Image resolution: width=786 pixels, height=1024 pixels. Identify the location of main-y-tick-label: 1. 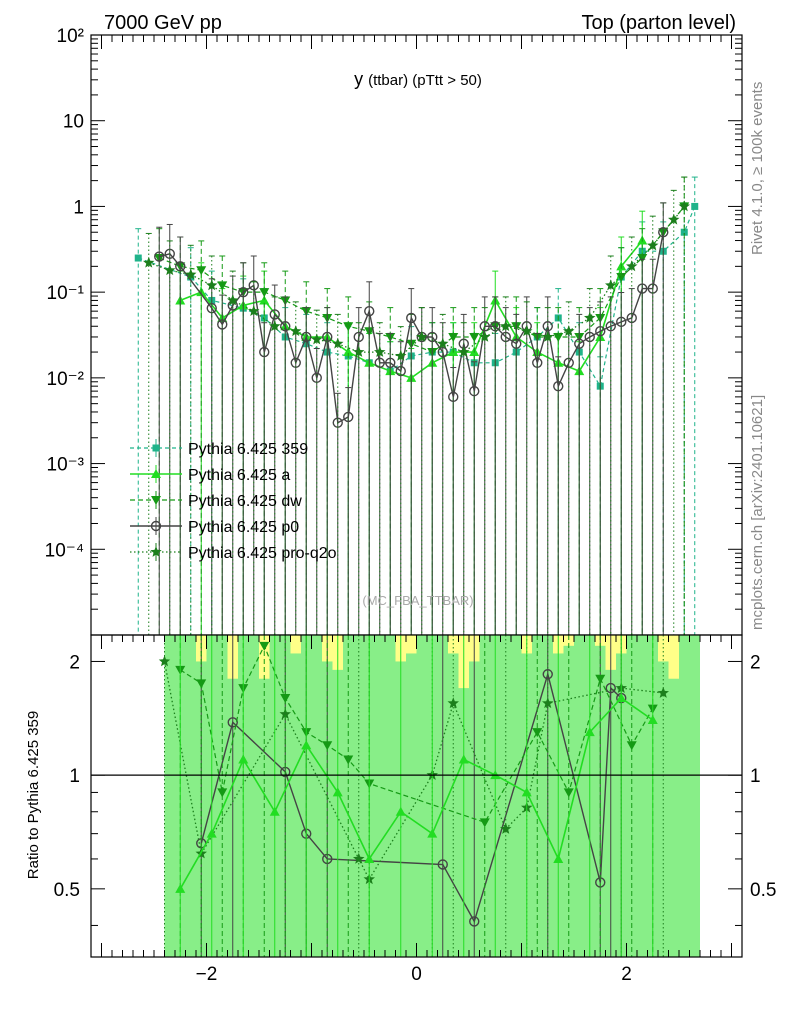
(78, 207).